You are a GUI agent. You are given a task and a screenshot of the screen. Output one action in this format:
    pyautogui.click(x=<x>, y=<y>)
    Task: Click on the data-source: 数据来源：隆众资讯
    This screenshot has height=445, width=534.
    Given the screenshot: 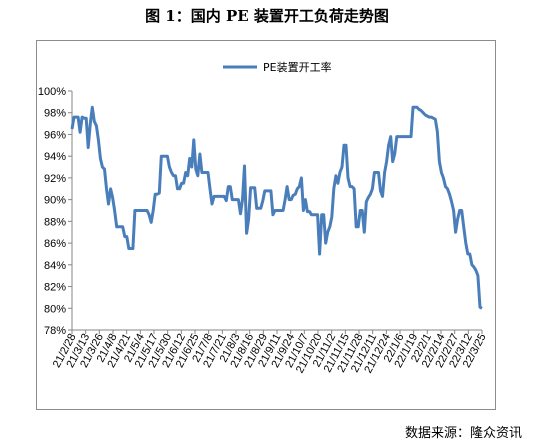 What is the action you would take?
    pyautogui.click(x=463, y=433)
    